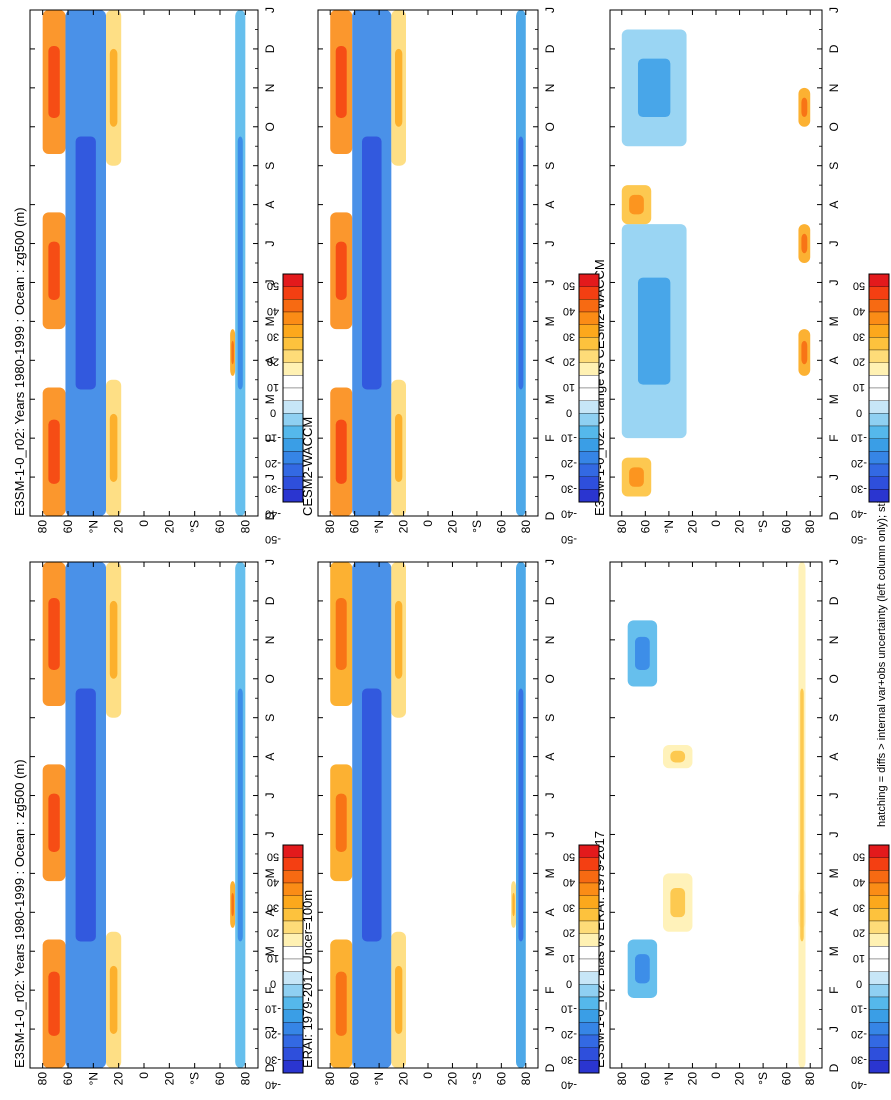  I want to click on colorbar-label: -40, so click(859, 514).